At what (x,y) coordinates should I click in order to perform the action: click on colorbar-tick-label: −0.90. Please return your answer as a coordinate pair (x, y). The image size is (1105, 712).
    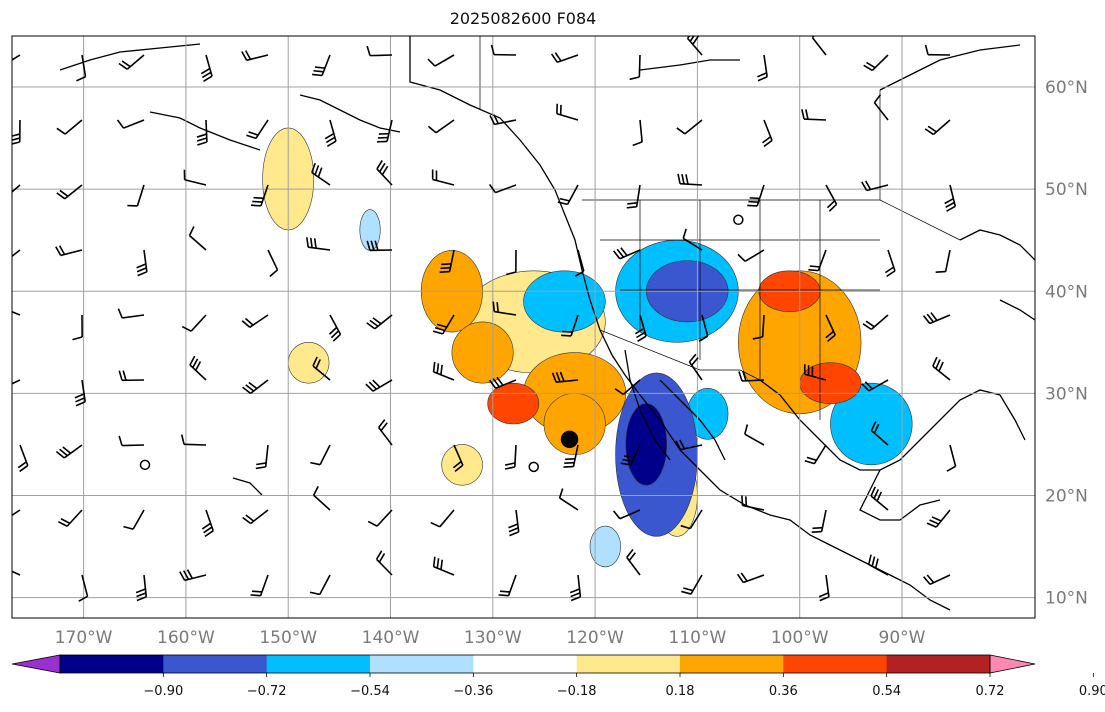
    Looking at the image, I should click on (163, 691).